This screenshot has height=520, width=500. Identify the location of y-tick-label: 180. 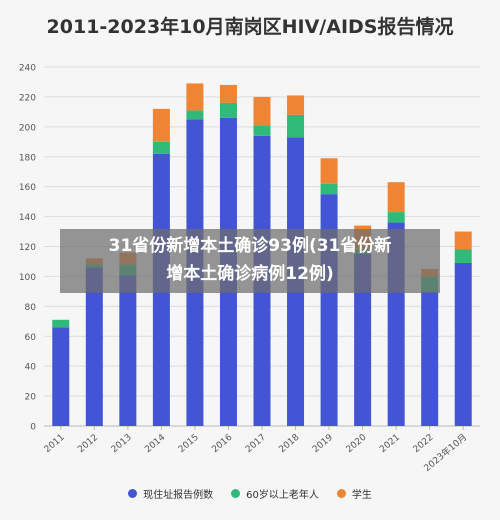
(27, 158).